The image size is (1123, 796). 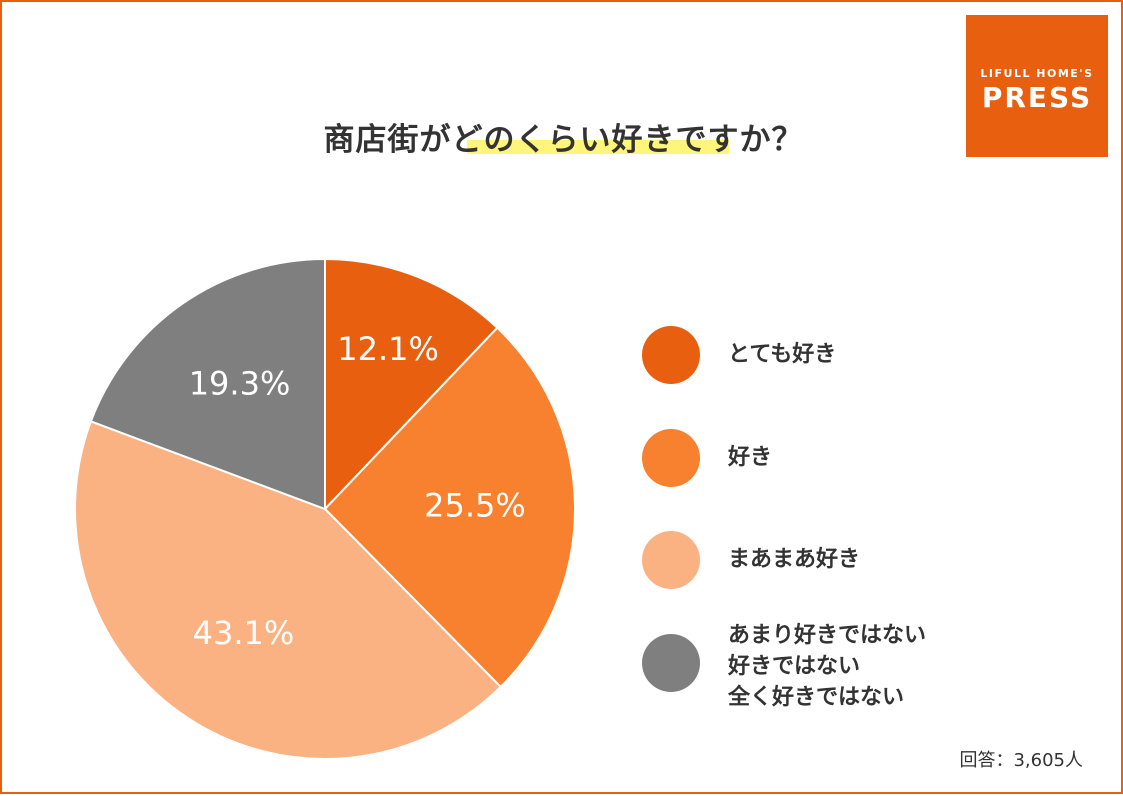 I want to click on legend-label: とても好き, so click(x=782, y=354).